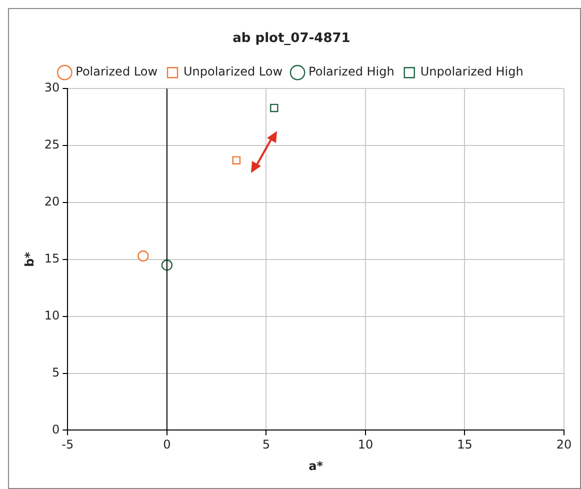  What do you see at coordinates (52, 201) in the screenshot?
I see `y-tick-label: 20` at bounding box center [52, 201].